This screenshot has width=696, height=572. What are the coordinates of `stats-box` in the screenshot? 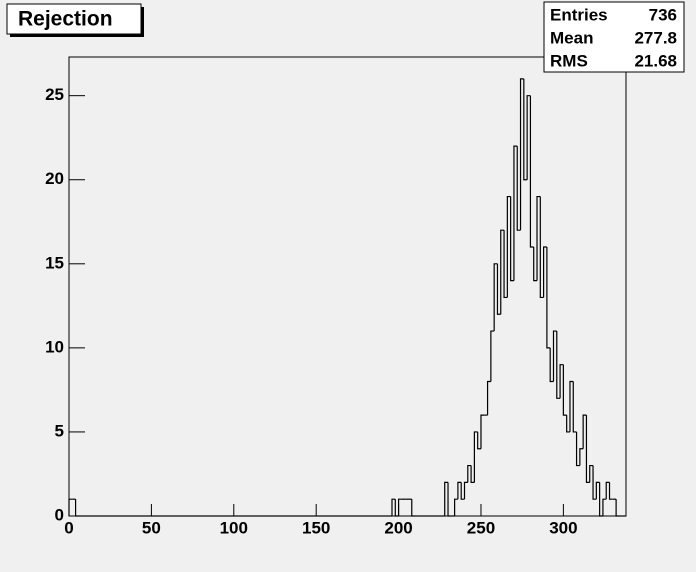 It's located at (614, 37).